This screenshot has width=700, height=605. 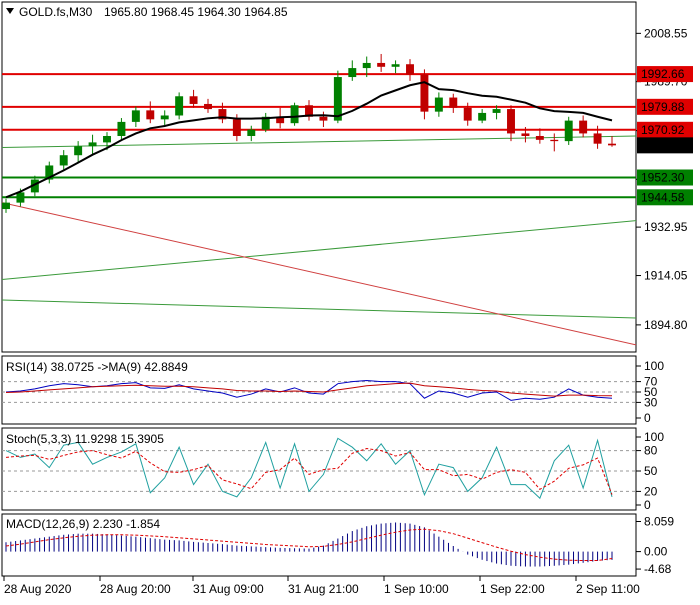 I want to click on level-price-label: 1944.58, so click(x=663, y=197).